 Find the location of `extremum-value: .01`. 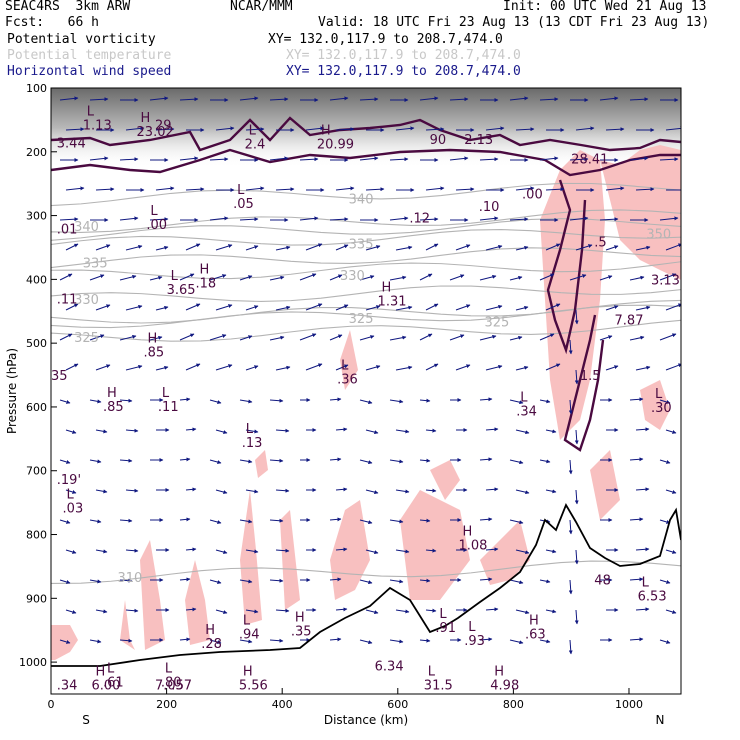

extremum-value: .01 is located at coordinates (67, 230).